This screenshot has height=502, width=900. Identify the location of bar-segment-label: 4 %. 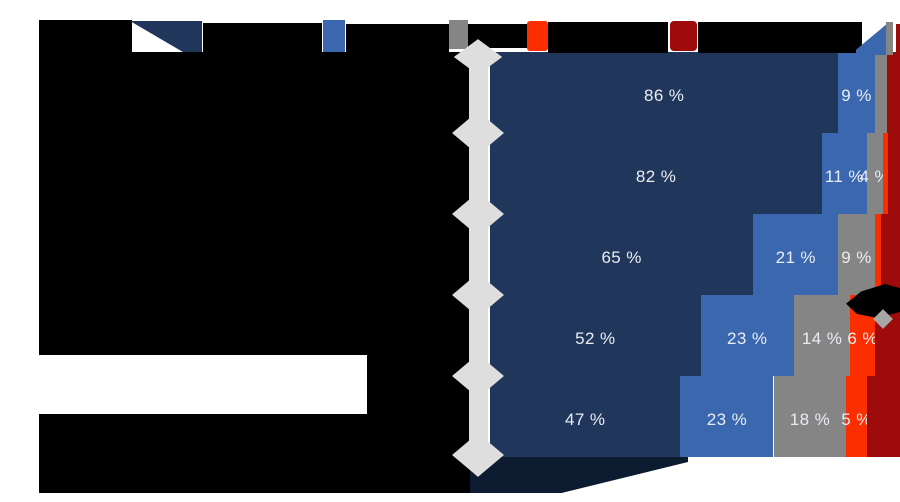
(874, 176).